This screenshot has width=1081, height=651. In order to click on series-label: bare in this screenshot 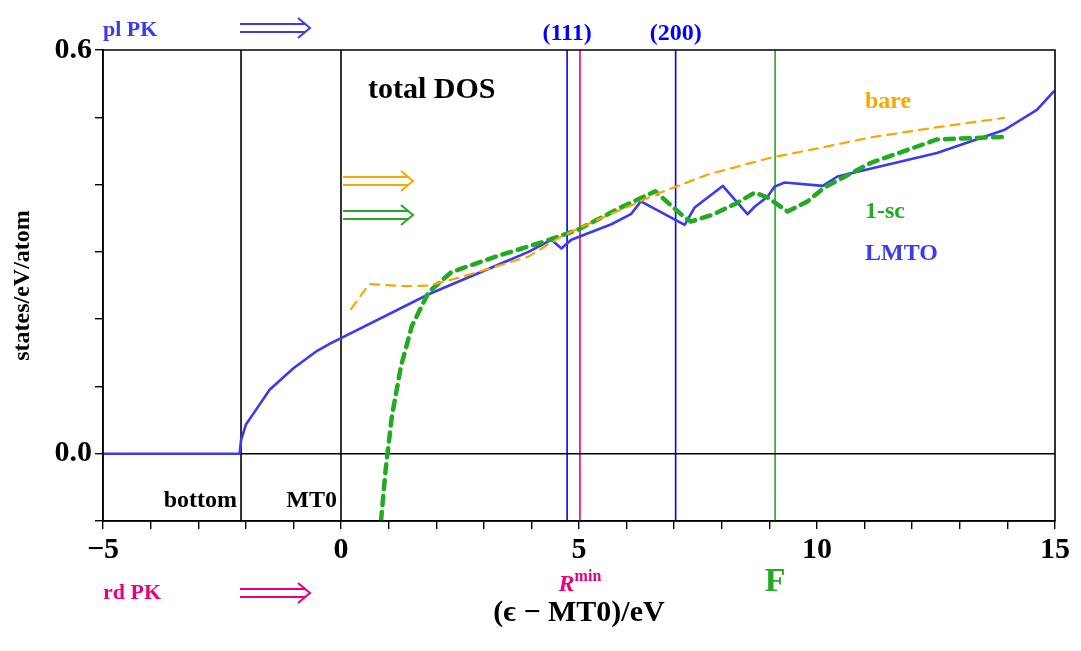, I will do `click(888, 100)`.